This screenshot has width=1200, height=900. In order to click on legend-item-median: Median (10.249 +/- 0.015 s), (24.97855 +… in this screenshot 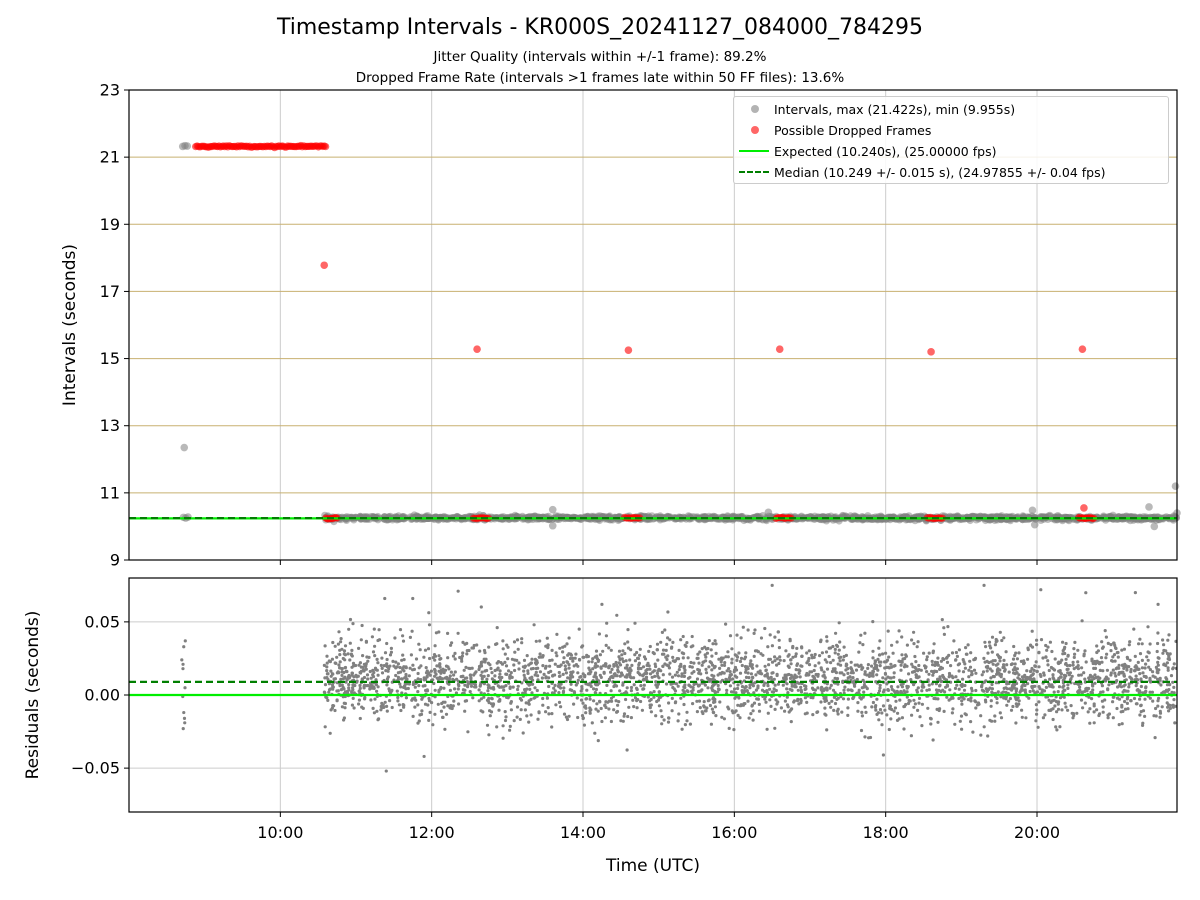, I will do `click(919, 172)`.